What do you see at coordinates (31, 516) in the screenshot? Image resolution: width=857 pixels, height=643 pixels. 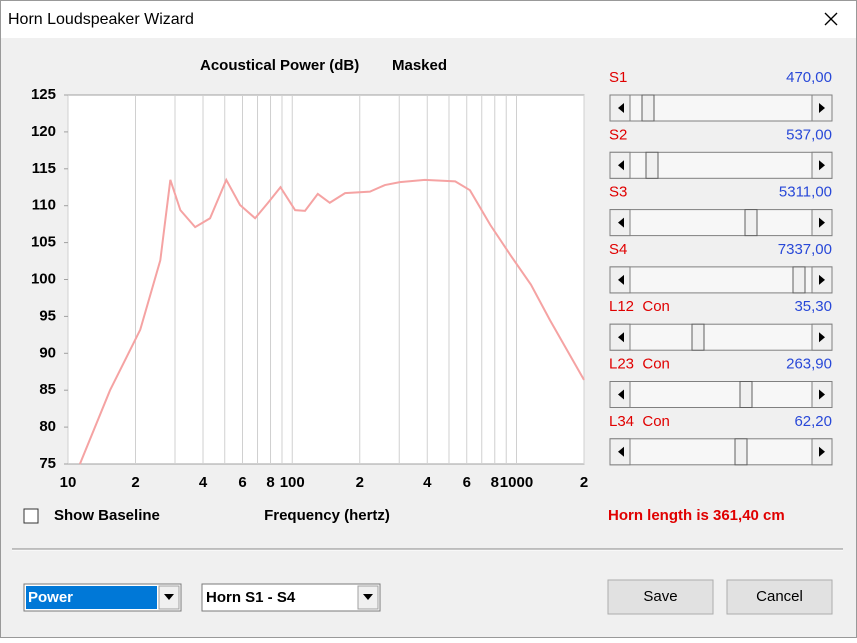 I see `checkbox` at bounding box center [31, 516].